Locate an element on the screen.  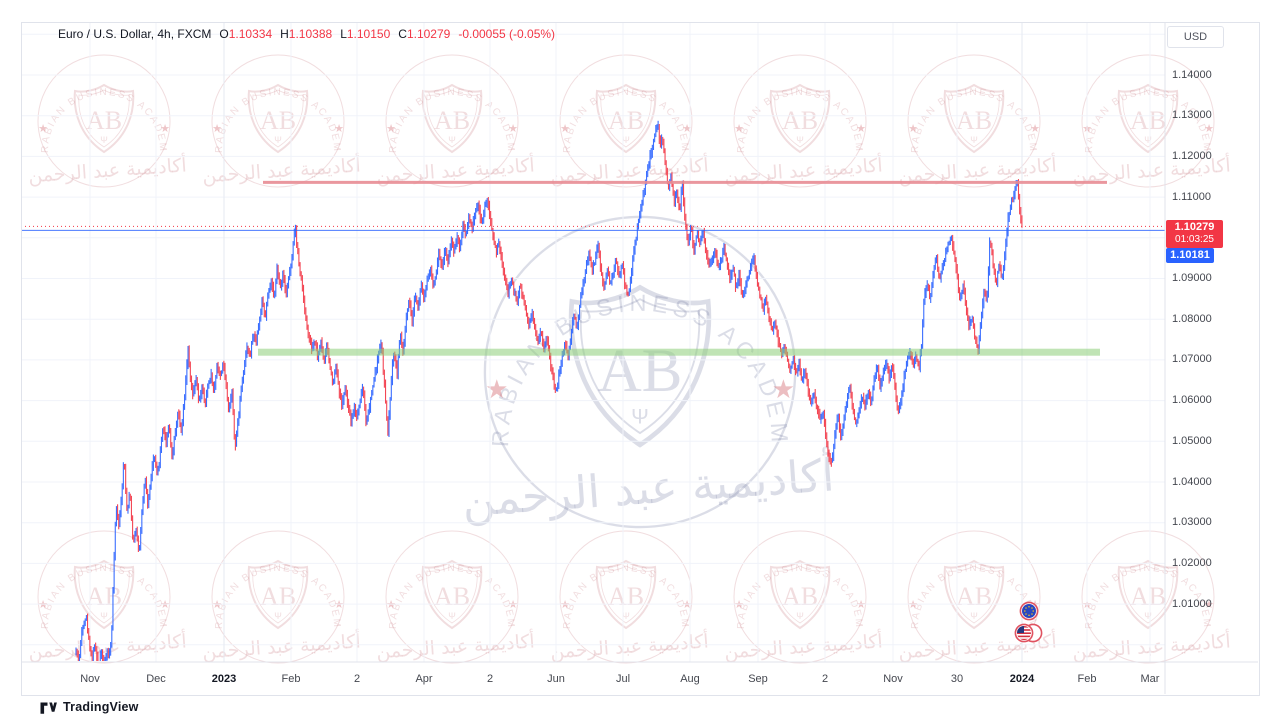
time-axis-label: Aug is located at coordinates (690, 679).